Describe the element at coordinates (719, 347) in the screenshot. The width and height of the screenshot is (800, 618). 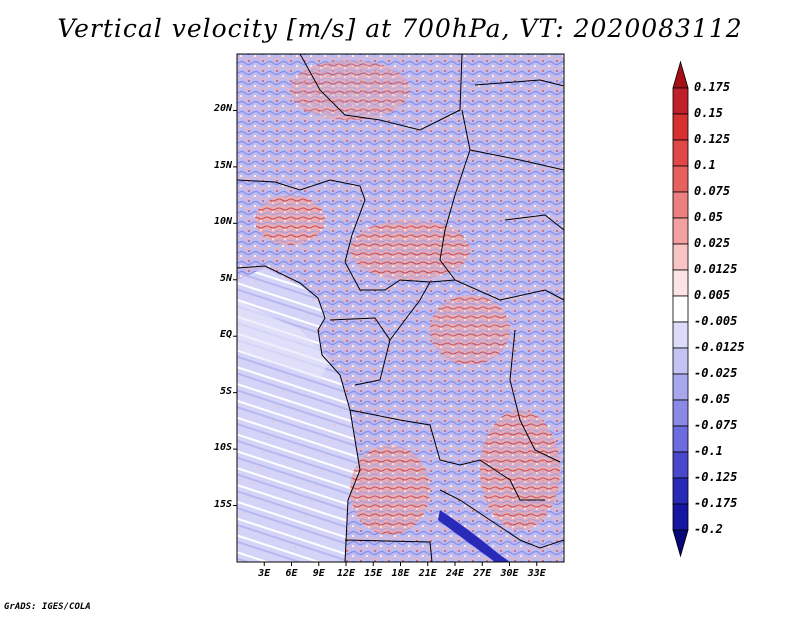
I see `colorbar-label: -0.0125` at that location.